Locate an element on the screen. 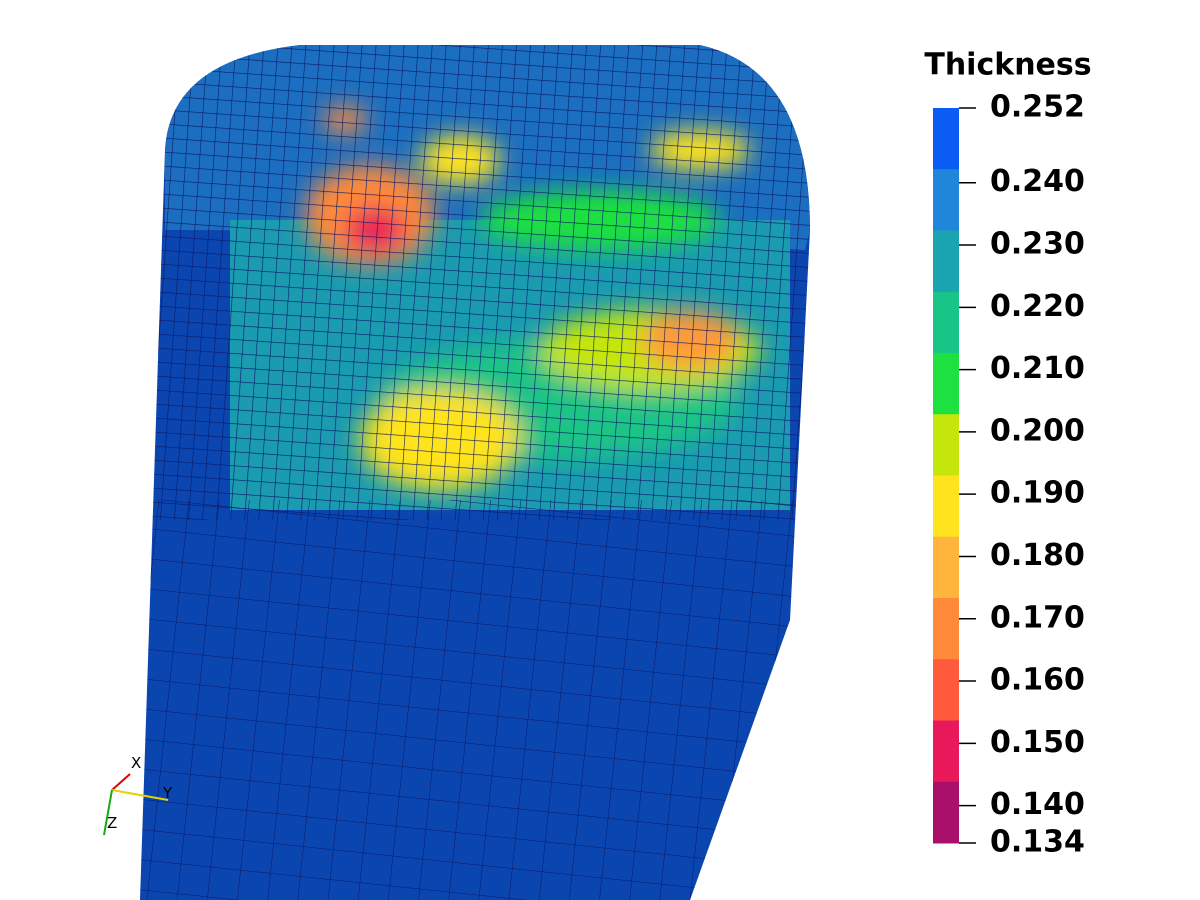 Image resolution: width=1200 pixels, height=900 pixels. axis-label: Z is located at coordinates (112, 823).